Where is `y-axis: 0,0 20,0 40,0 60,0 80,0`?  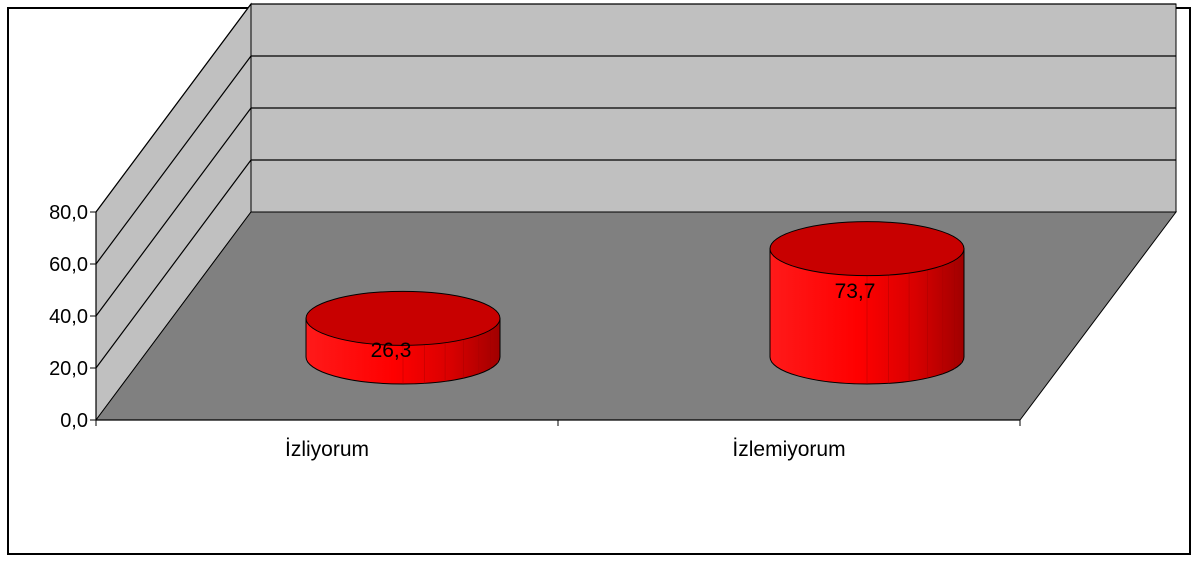 y-axis: 0,0 20,0 40,0 60,0 80,0 is located at coordinates (73, 317).